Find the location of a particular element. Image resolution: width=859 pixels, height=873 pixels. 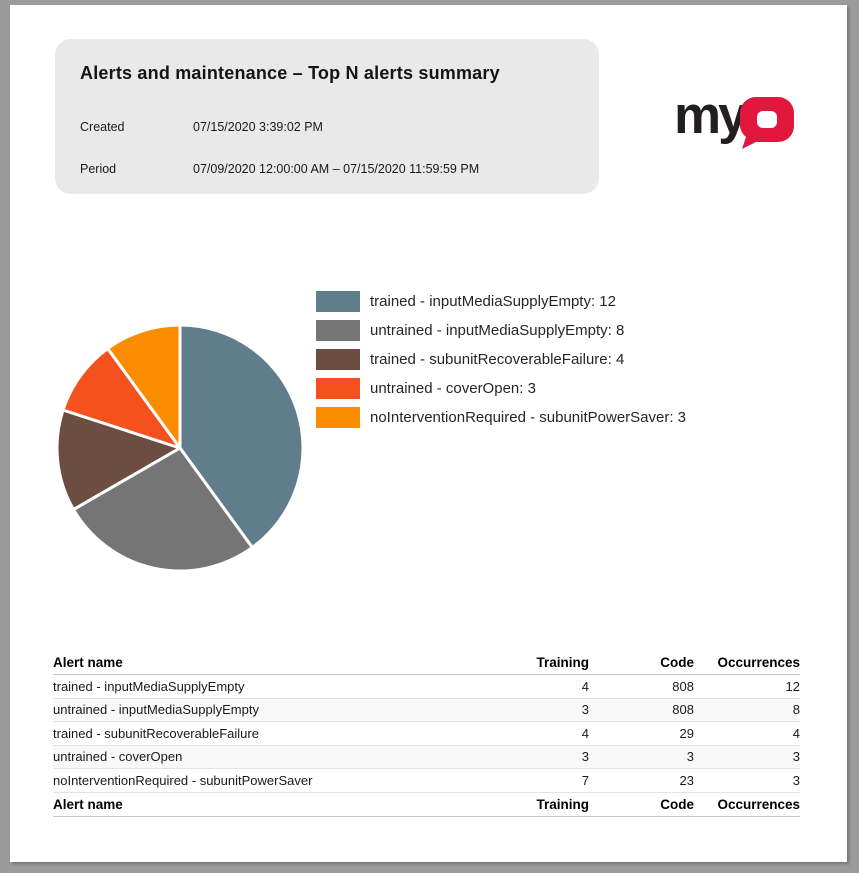

table-header-cell: Code is located at coordinates (677, 662).